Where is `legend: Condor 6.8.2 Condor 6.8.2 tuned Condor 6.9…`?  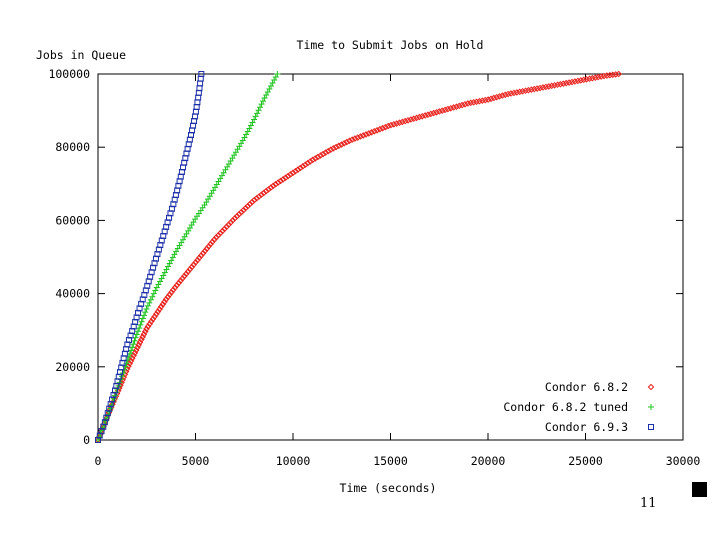
legend: Condor 6.8.2 Condor 6.8.2 tuned Condor 6.9… is located at coordinates (579, 407).